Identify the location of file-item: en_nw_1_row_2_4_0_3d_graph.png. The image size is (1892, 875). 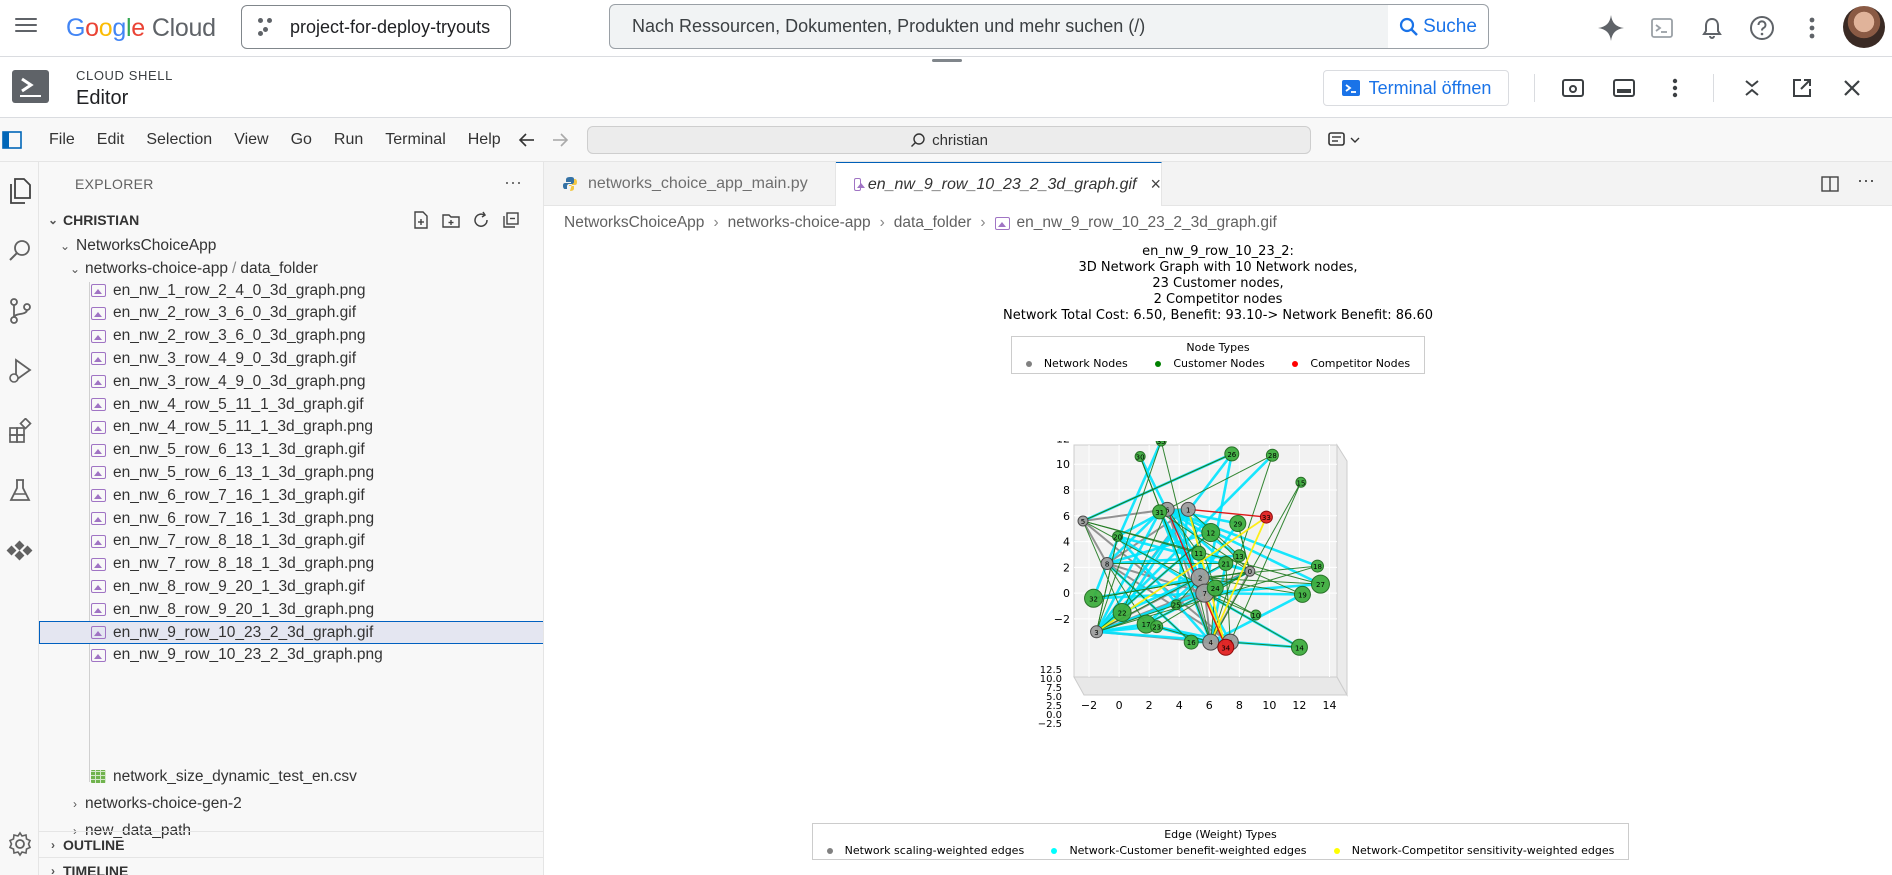
(291, 290).